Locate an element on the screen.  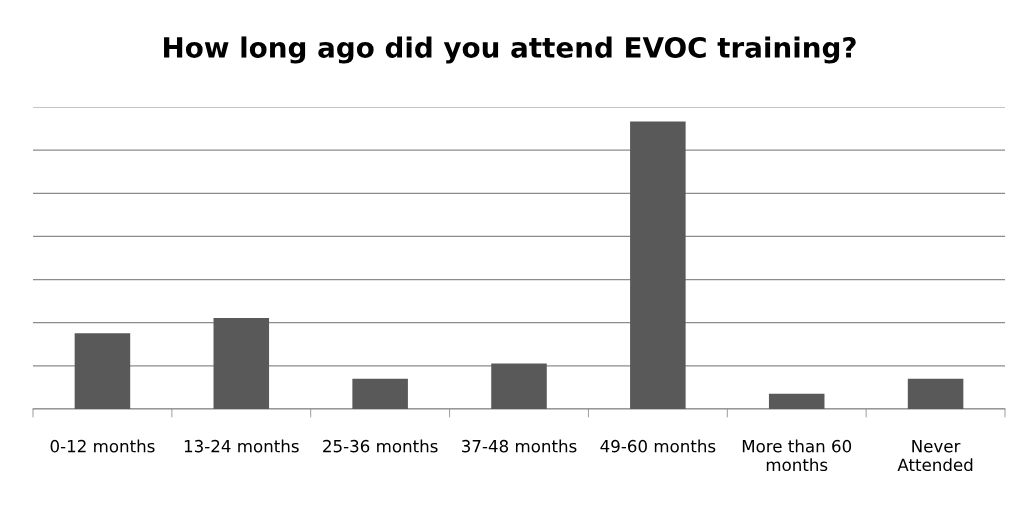
x-tick-label: 0-12 months is located at coordinates (102, 446).